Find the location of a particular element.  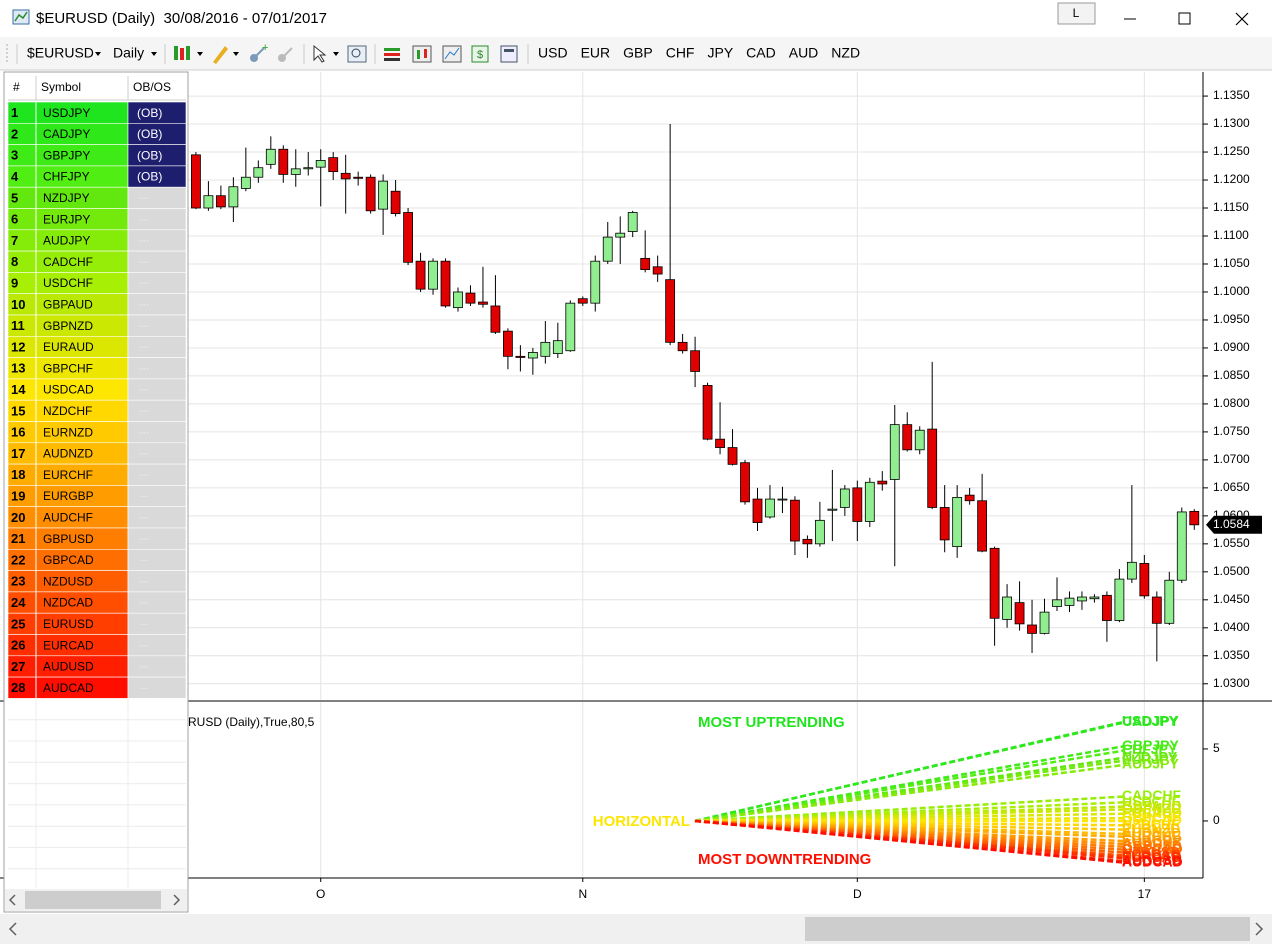

rank-cell: 22 is located at coordinates (18, 559).